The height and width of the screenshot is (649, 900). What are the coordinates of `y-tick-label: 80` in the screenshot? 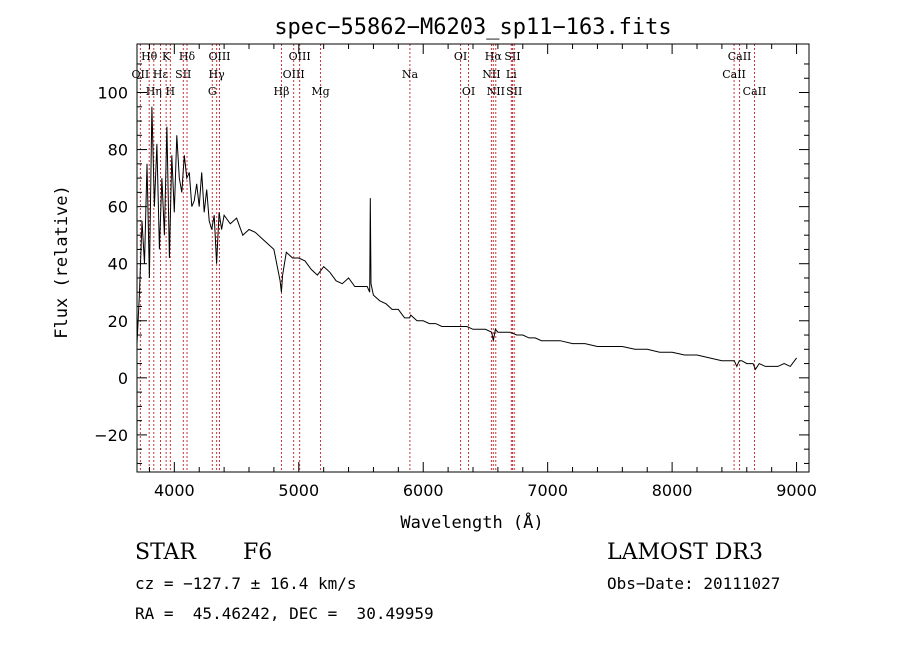 It's located at (118, 150).